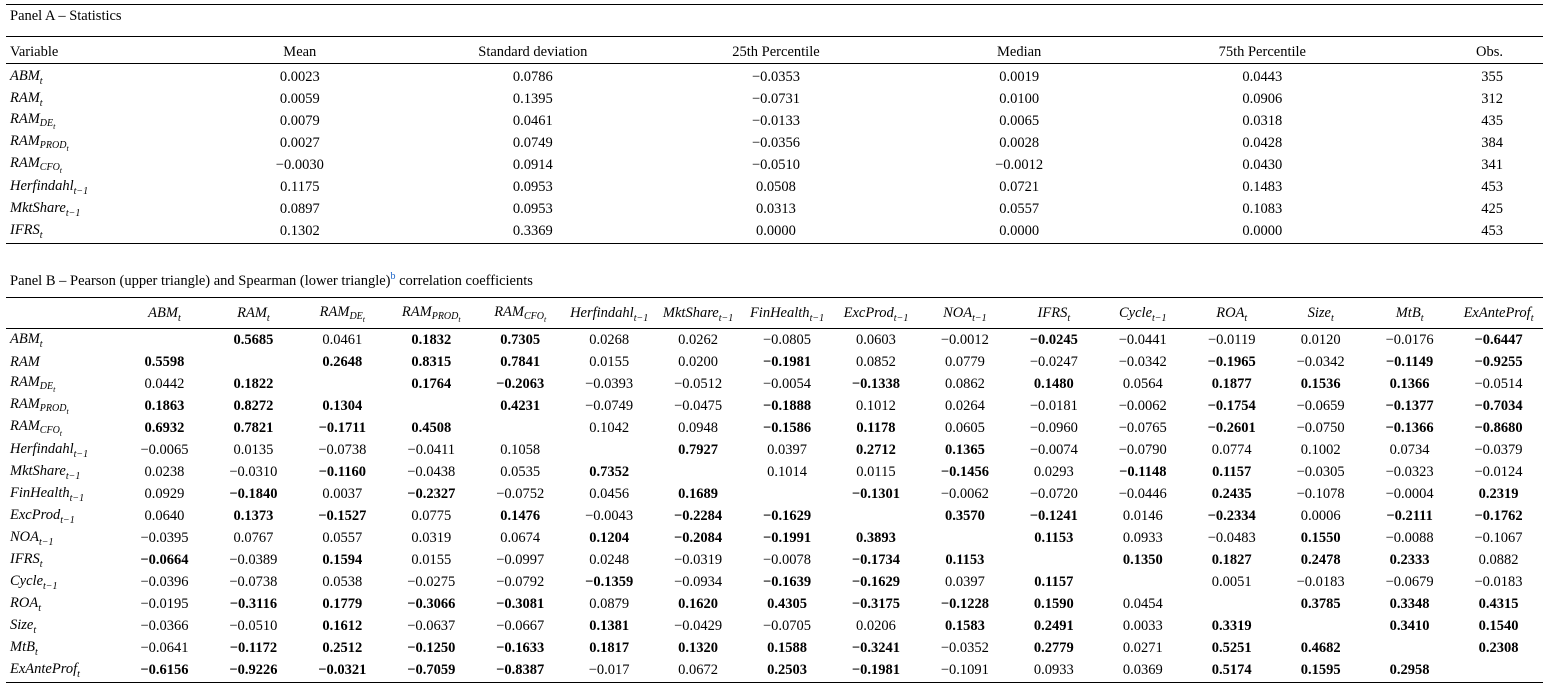 This screenshot has height=689, width=1549. What do you see at coordinates (342, 647) in the screenshot?
I see `correlation-cell: 0.2512` at bounding box center [342, 647].